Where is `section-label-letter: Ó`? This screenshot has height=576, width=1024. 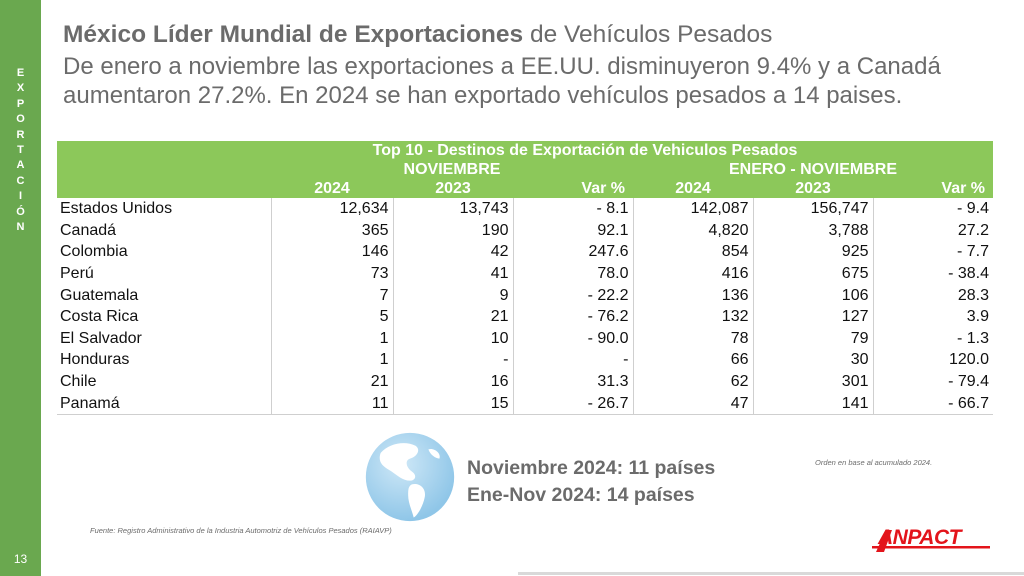
section-label-letter: Ó is located at coordinates (20, 211).